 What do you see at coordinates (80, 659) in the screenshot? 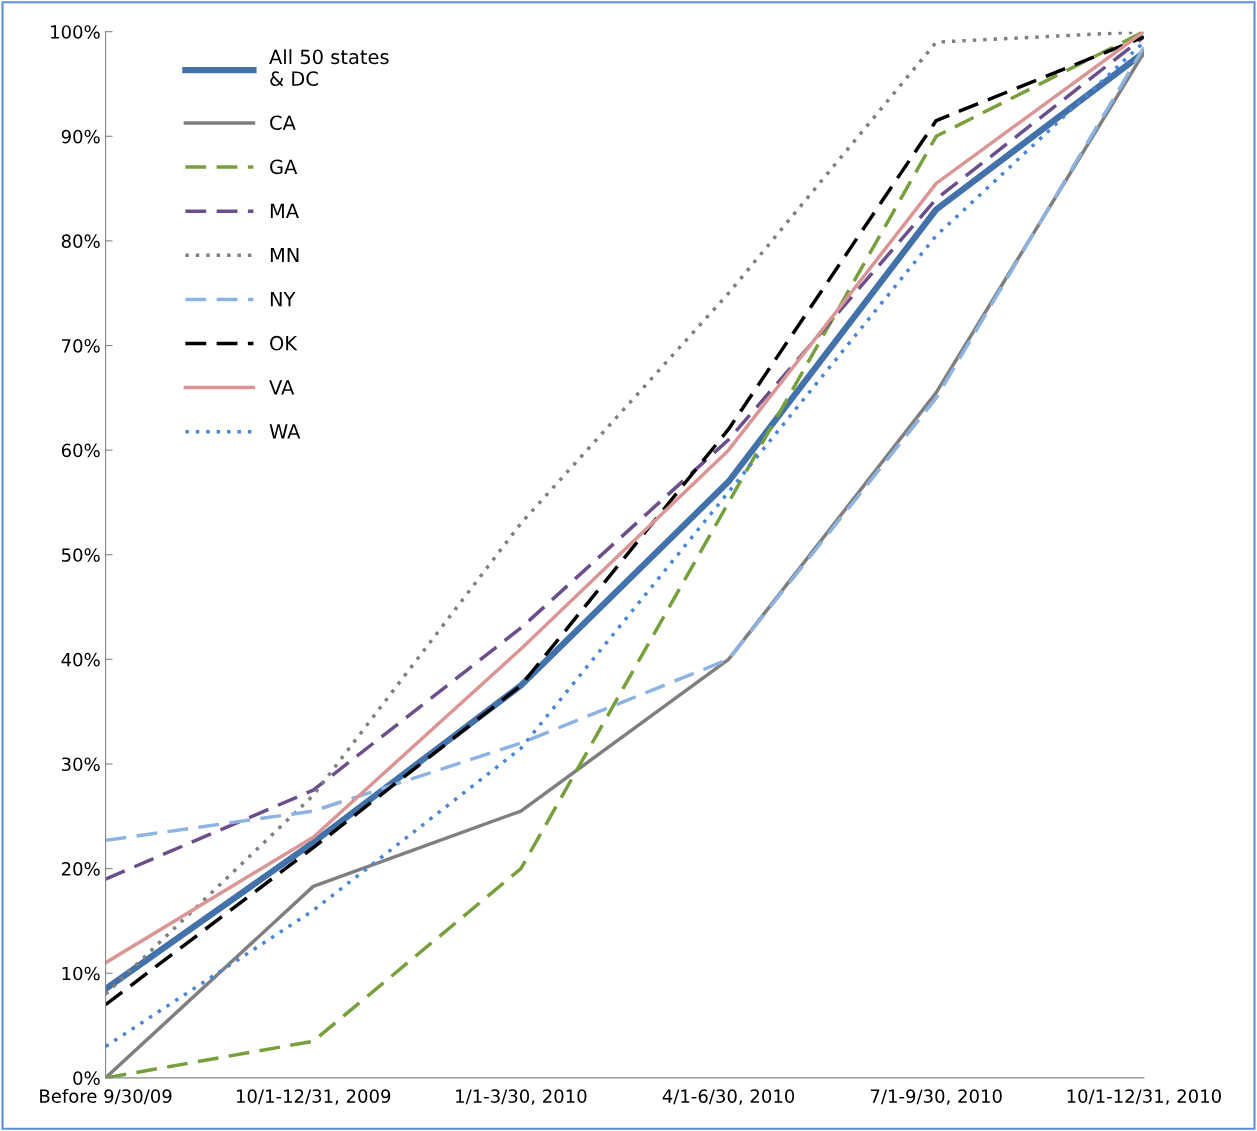
I see `y-tick-label: 40%` at bounding box center [80, 659].